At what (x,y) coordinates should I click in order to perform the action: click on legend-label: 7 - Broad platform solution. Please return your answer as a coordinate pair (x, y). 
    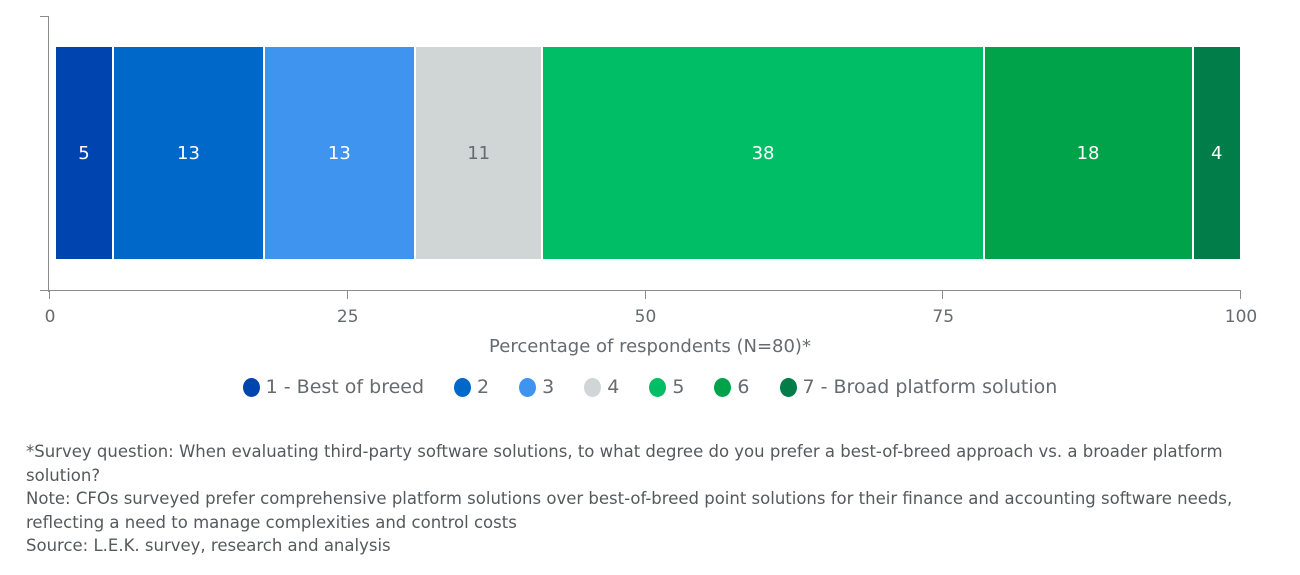
    Looking at the image, I should click on (930, 387).